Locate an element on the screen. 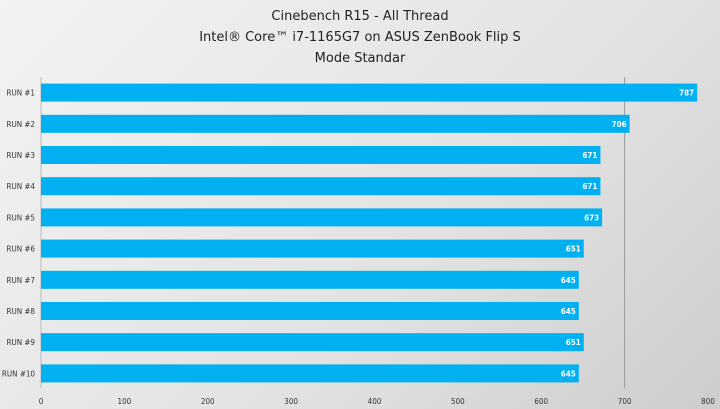 The width and height of the screenshot is (720, 409). data-label: 706 is located at coordinates (619, 124).